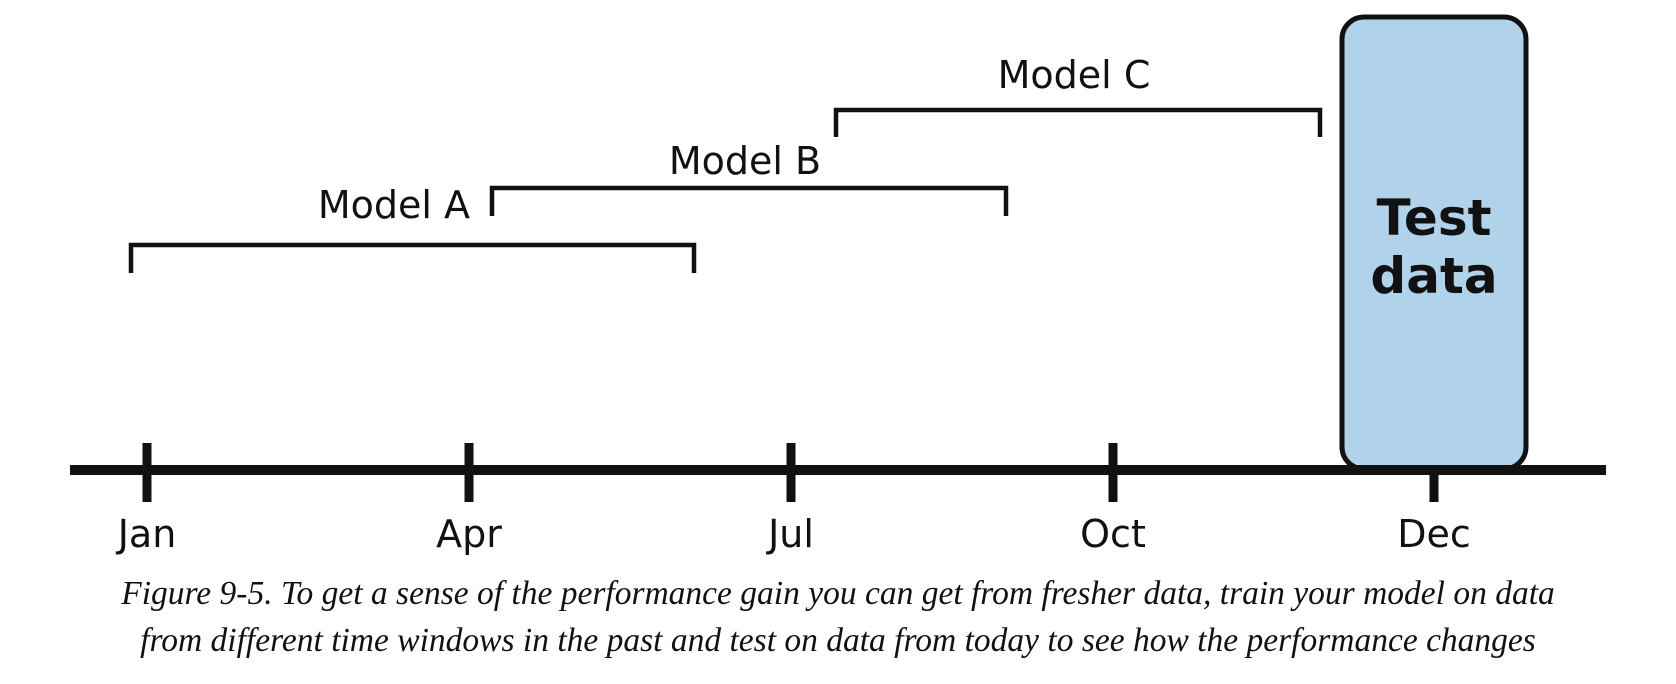  I want to click on model-a-label: Model A, so click(394, 205).